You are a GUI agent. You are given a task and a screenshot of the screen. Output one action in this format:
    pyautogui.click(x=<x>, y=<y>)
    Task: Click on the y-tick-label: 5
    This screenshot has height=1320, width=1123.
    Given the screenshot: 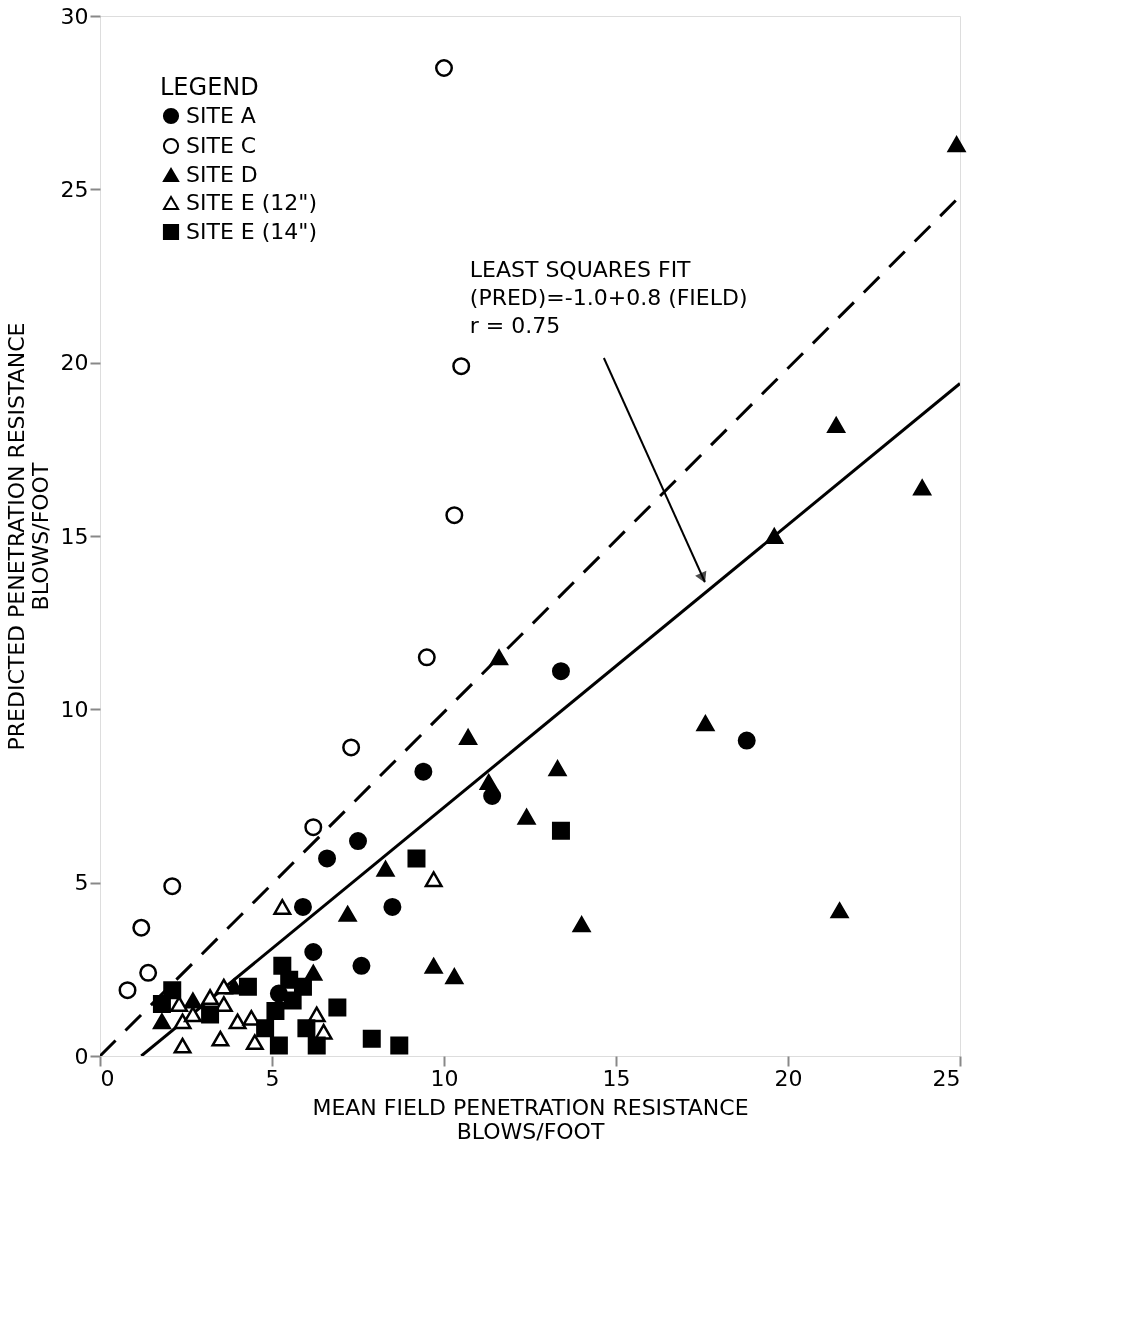 What is the action you would take?
    pyautogui.click(x=81, y=883)
    